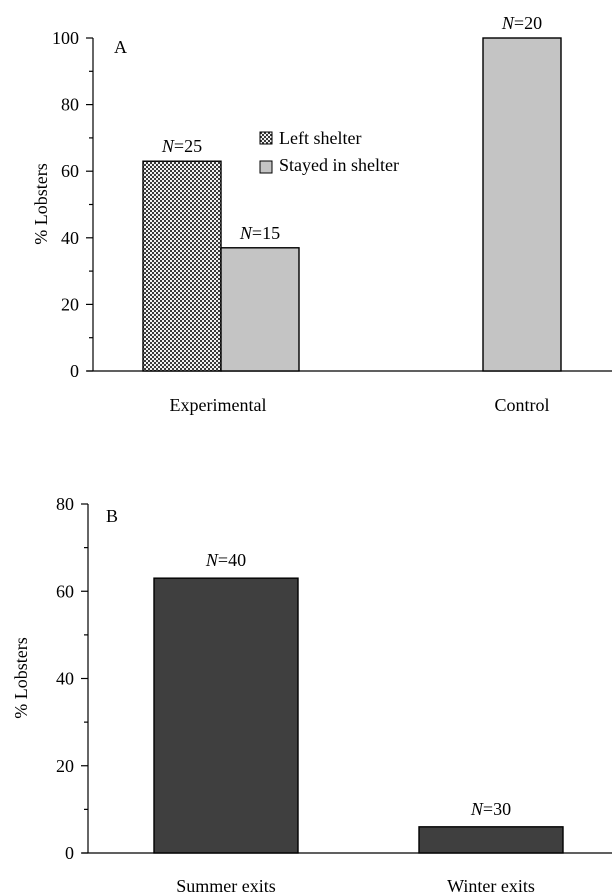  What do you see at coordinates (74, 371) in the screenshot?
I see `panel-a-y-tick-label: 0` at bounding box center [74, 371].